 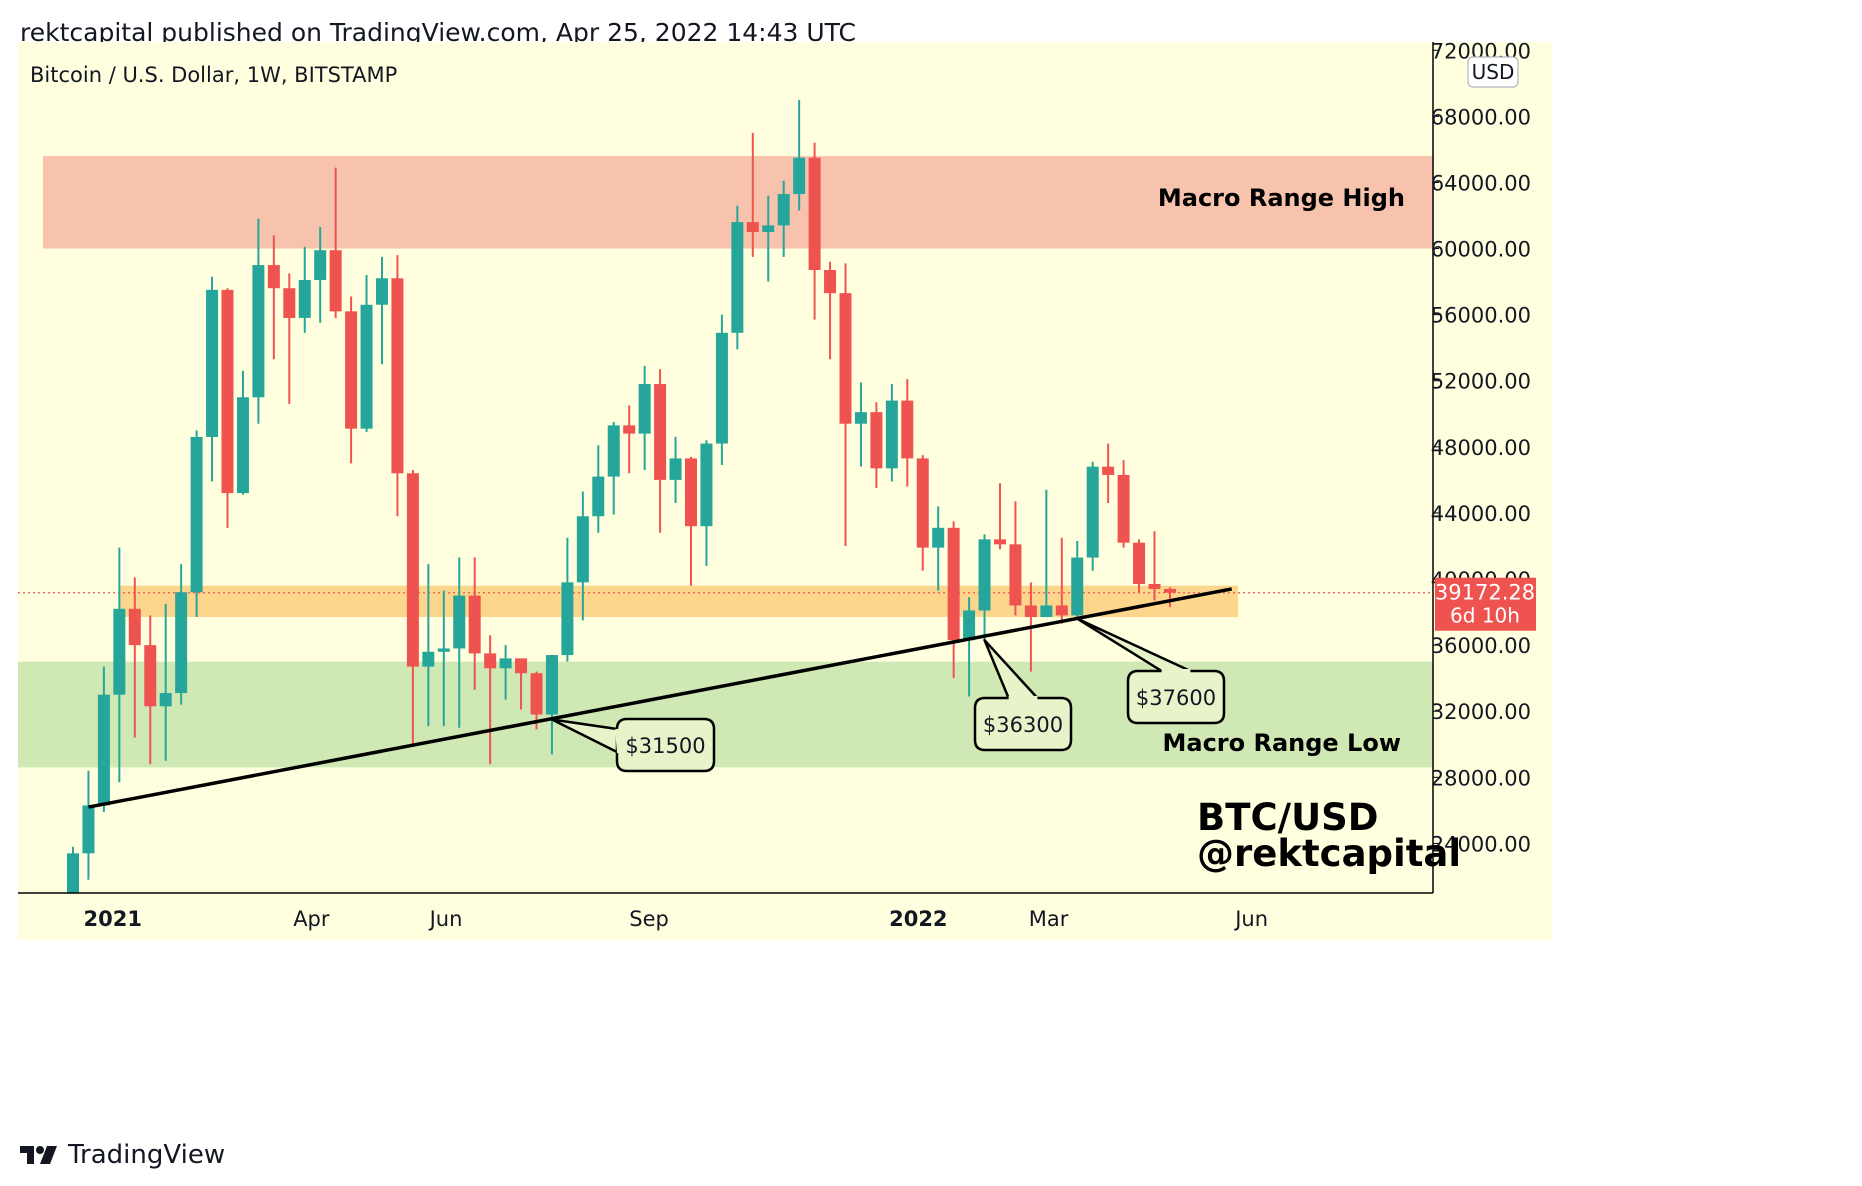 I want to click on tradingview-brand: TradingView, so click(x=147, y=1155).